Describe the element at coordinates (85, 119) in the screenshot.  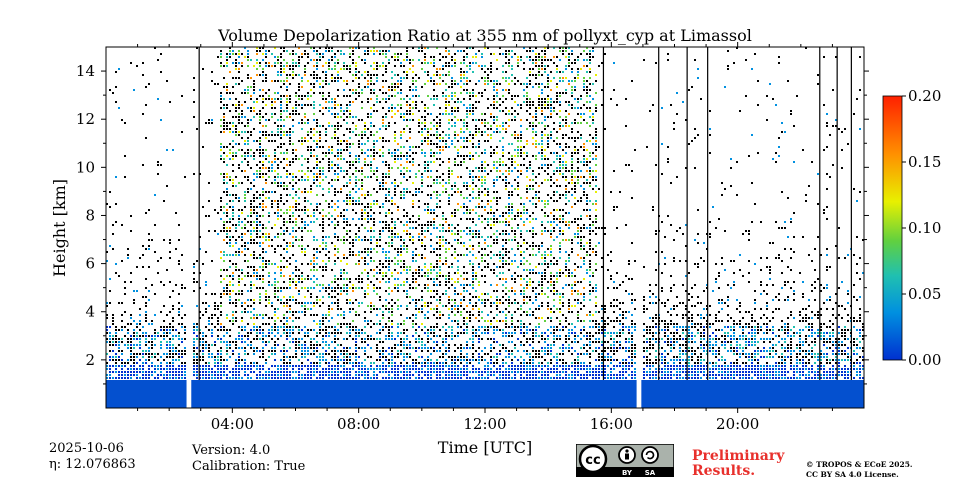
I see `y-tick-label: 12` at that location.